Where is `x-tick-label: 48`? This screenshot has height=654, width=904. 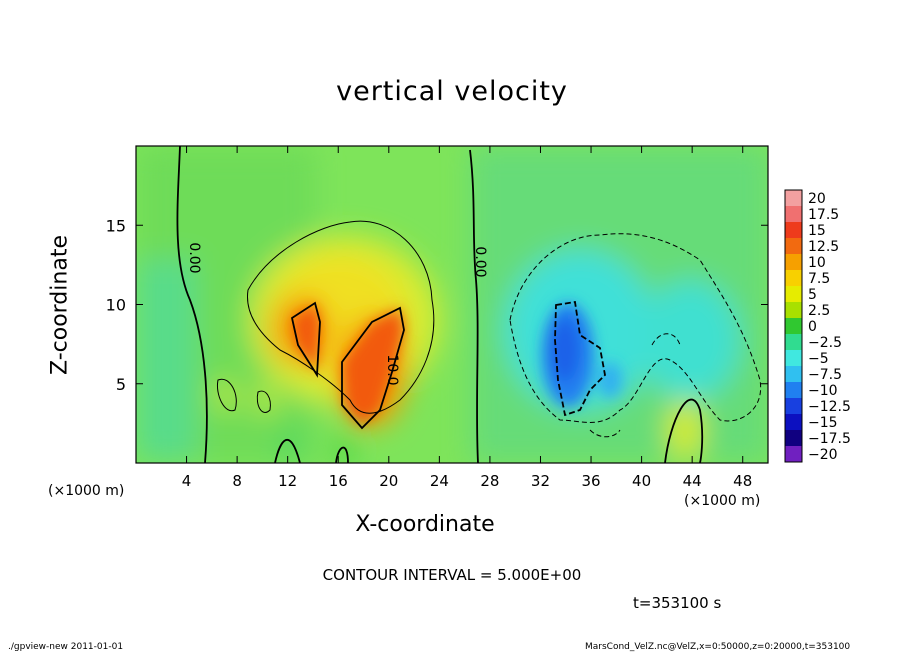 x-tick-label: 48 is located at coordinates (742, 481).